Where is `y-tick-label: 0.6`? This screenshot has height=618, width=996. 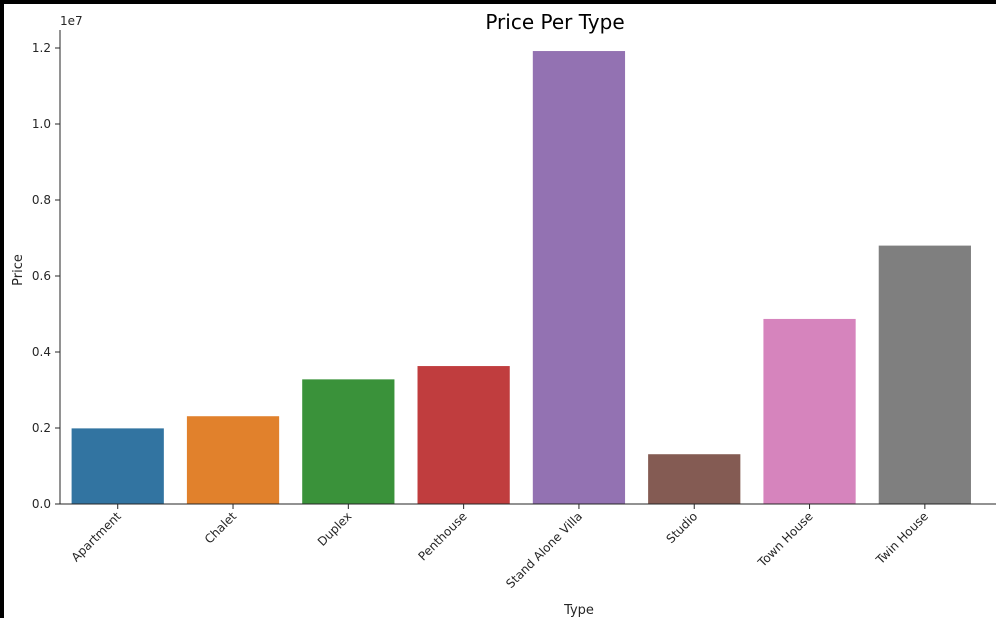 y-tick-label: 0.6 is located at coordinates (41, 276).